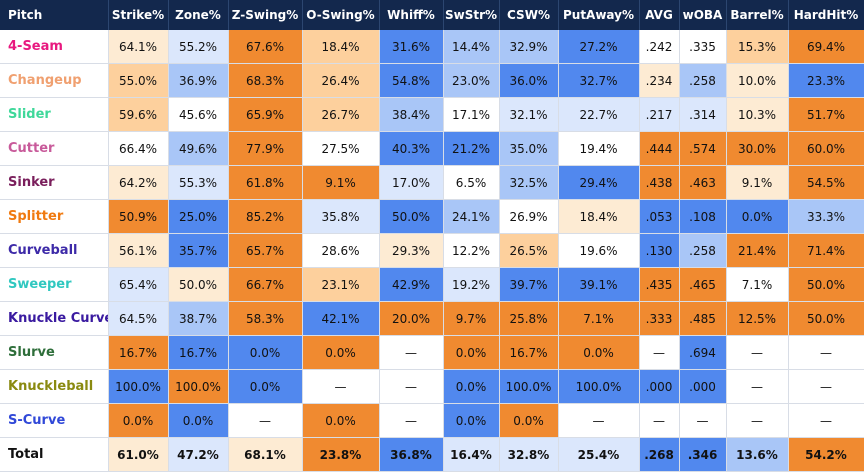 This screenshot has width=864, height=472. I want to click on stat-cell: 9.1%, so click(341, 182).